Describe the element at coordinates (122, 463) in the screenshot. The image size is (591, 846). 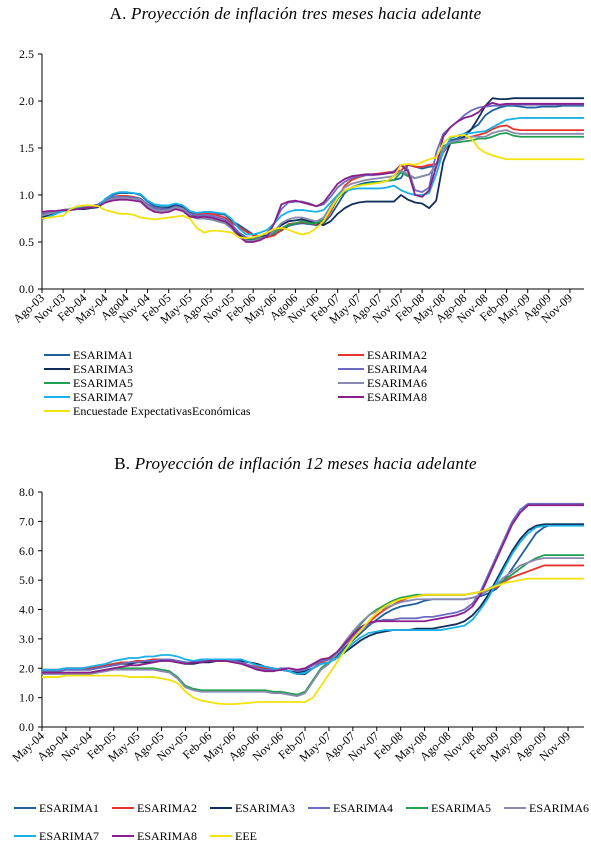
I see `chart-b-title-prefix: B.` at that location.